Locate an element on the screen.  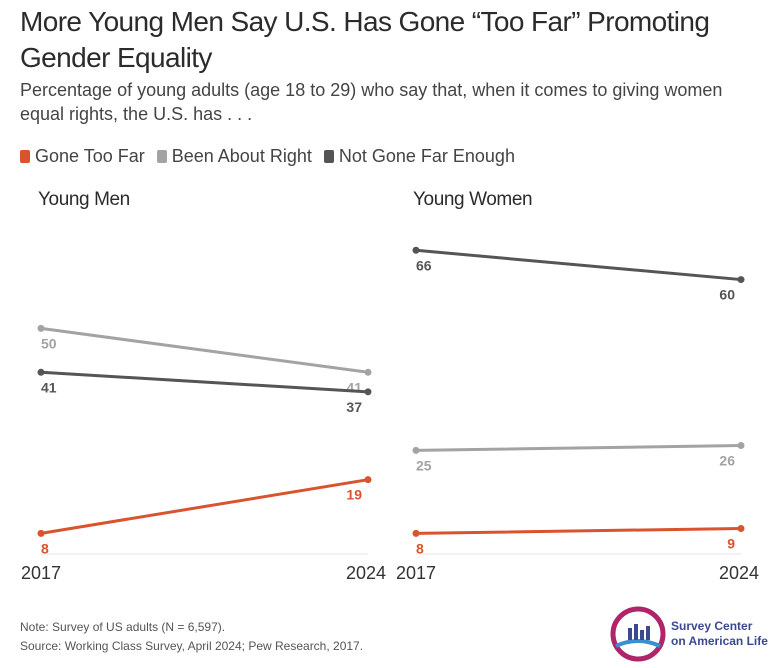
data-point-young-men-gone-too-far-2024 is located at coordinates (368, 480).